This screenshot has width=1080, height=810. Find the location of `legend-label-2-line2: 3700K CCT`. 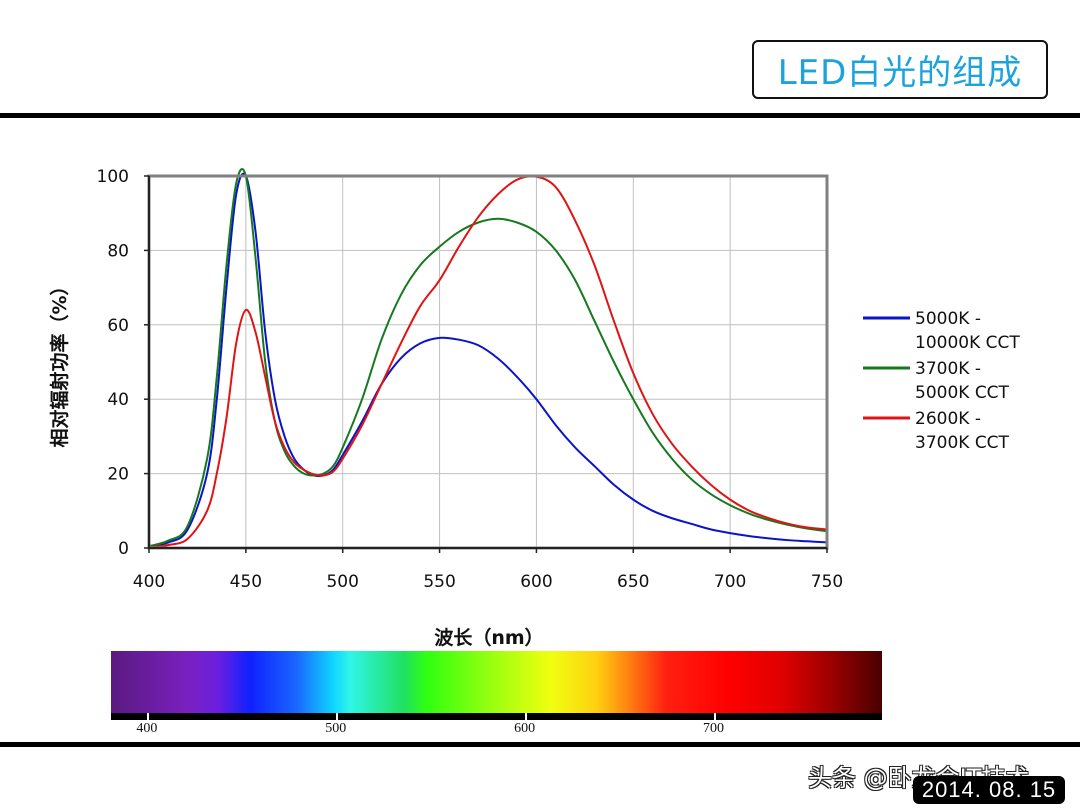

legend-label-2-line2: 3700K CCT is located at coordinates (962, 443).